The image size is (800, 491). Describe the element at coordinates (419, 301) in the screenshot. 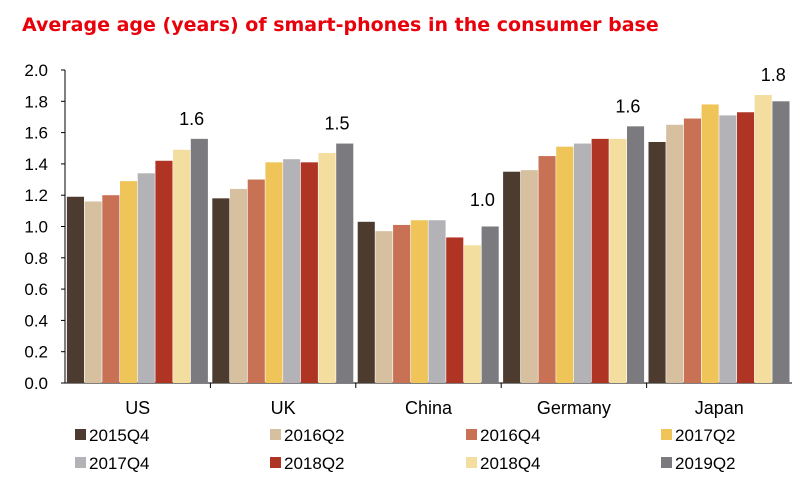

I see `bar-china-2017q2` at that location.